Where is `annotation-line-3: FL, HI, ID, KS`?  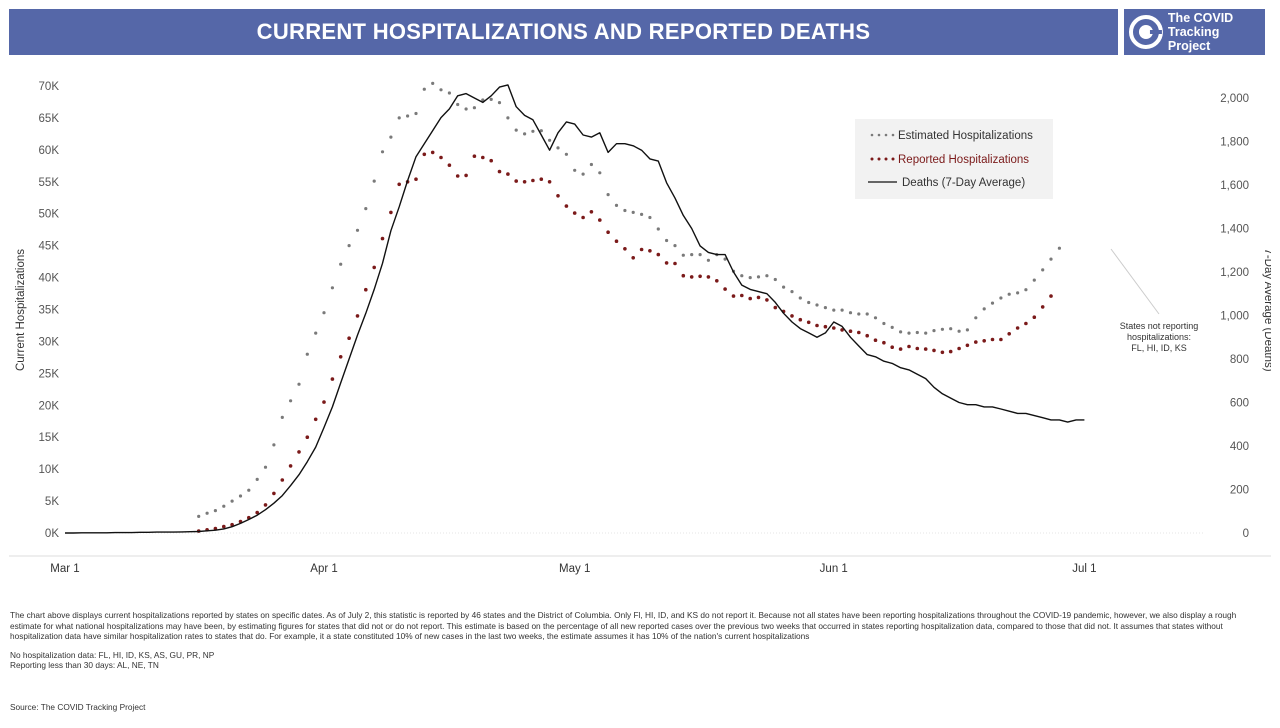 annotation-line-3: FL, HI, ID, KS is located at coordinates (1159, 348).